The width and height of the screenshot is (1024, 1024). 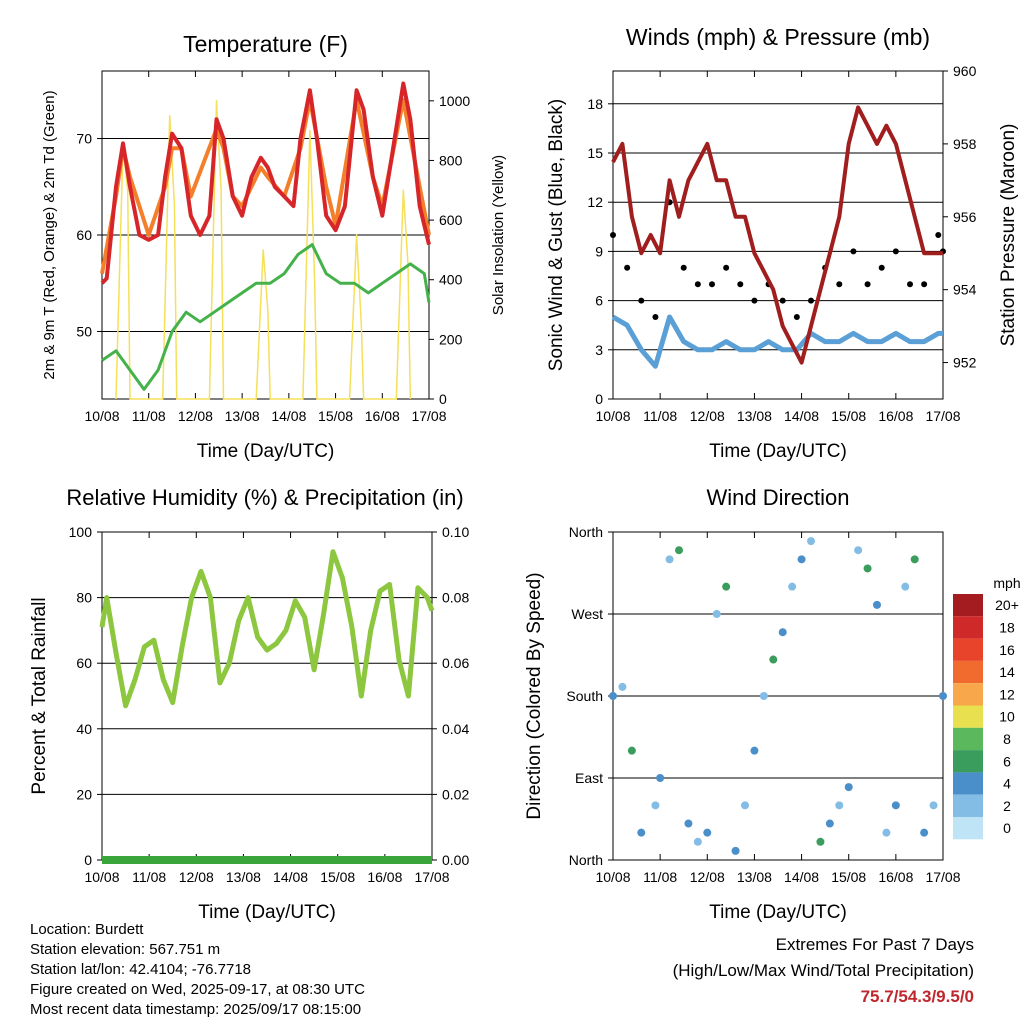 I want to click on y-tick-label: 80, so click(x=84, y=598).